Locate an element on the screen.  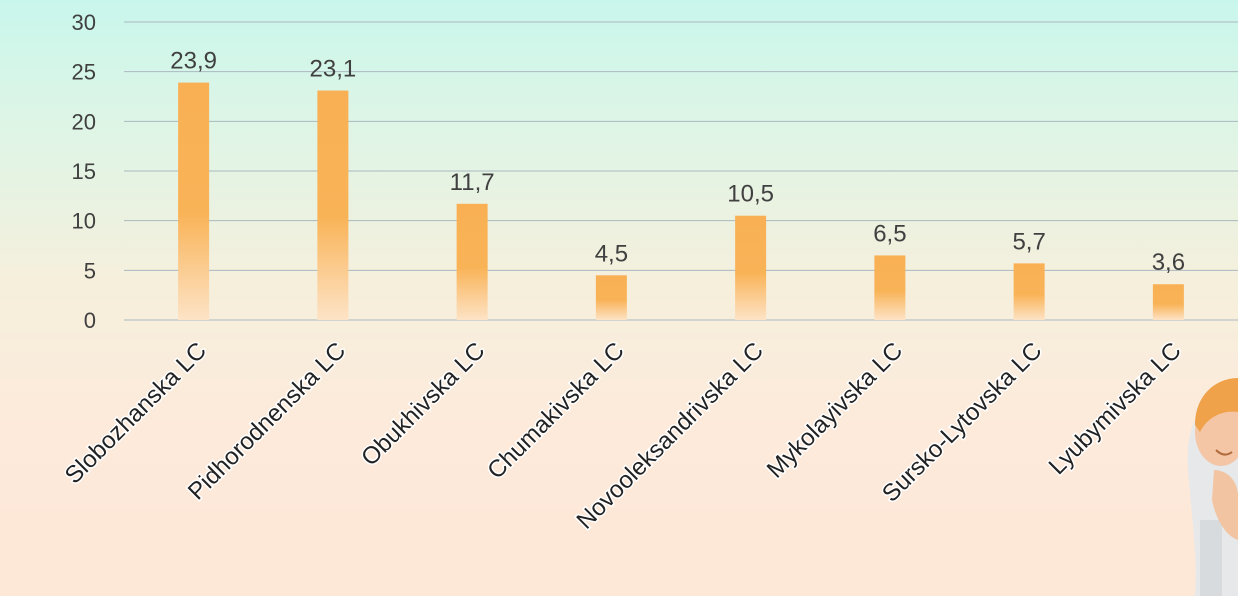
data-label: 23,9 is located at coordinates (193, 61).